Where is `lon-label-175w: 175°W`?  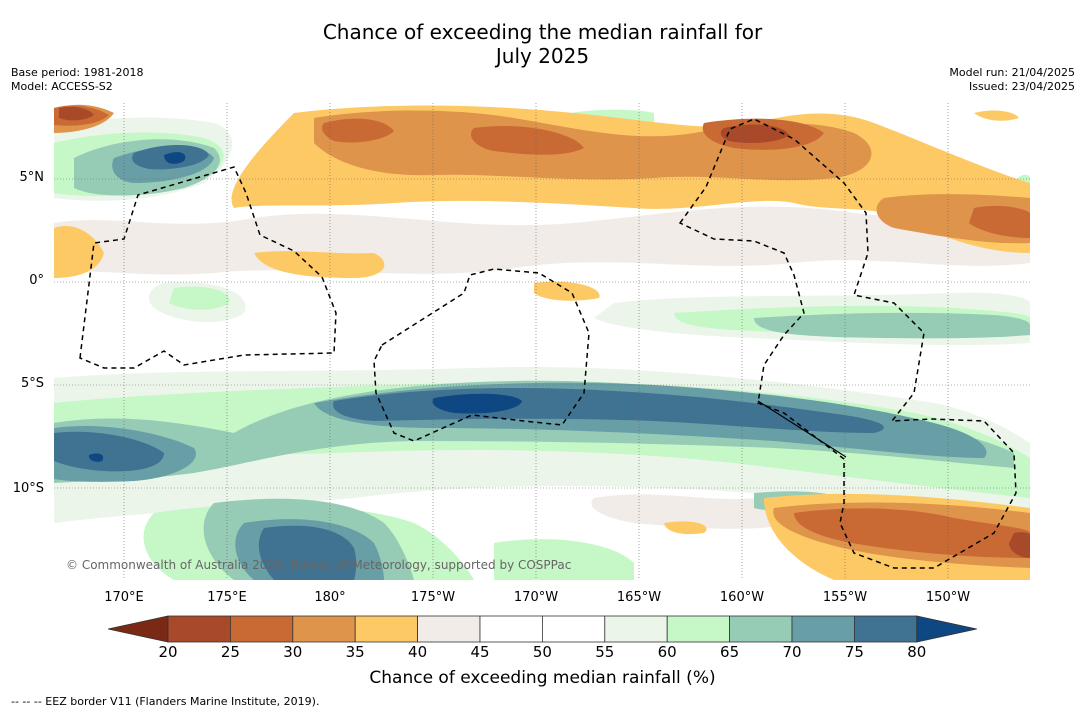
lon-label-175w: 175°W is located at coordinates (433, 597).